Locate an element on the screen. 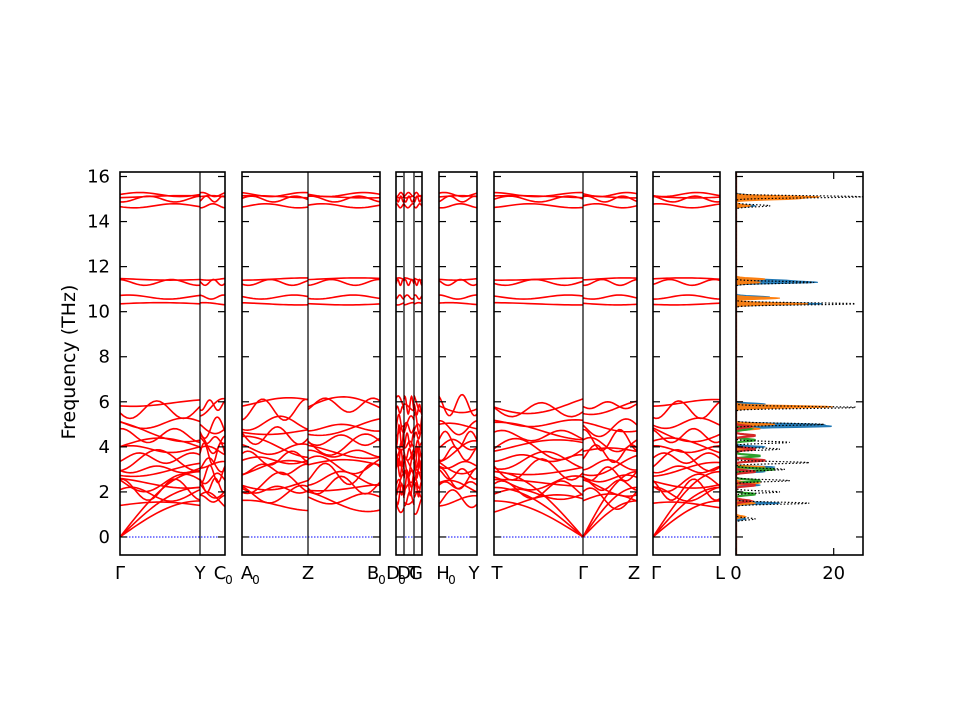 This screenshot has width=960, height=720. high-symmetry-label: H is located at coordinates (443, 573).